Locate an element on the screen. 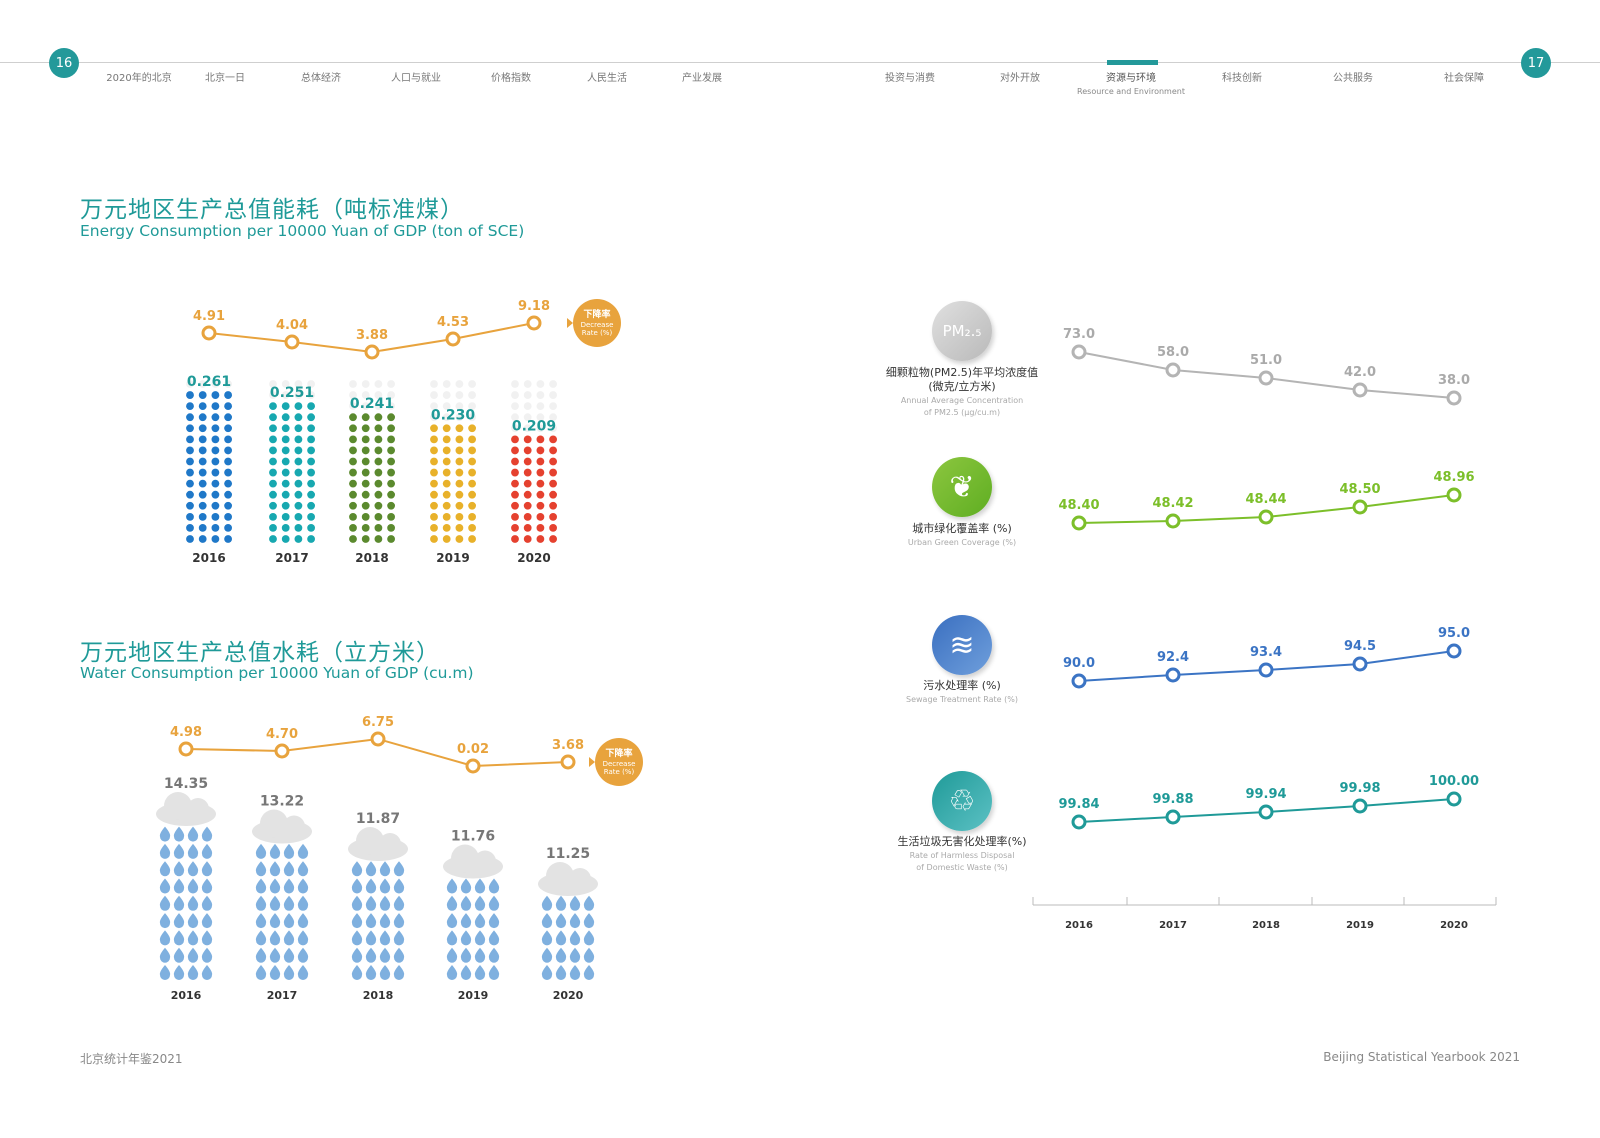 This screenshot has width=1600, height=1138. data-label: 48.96 is located at coordinates (1453, 477).